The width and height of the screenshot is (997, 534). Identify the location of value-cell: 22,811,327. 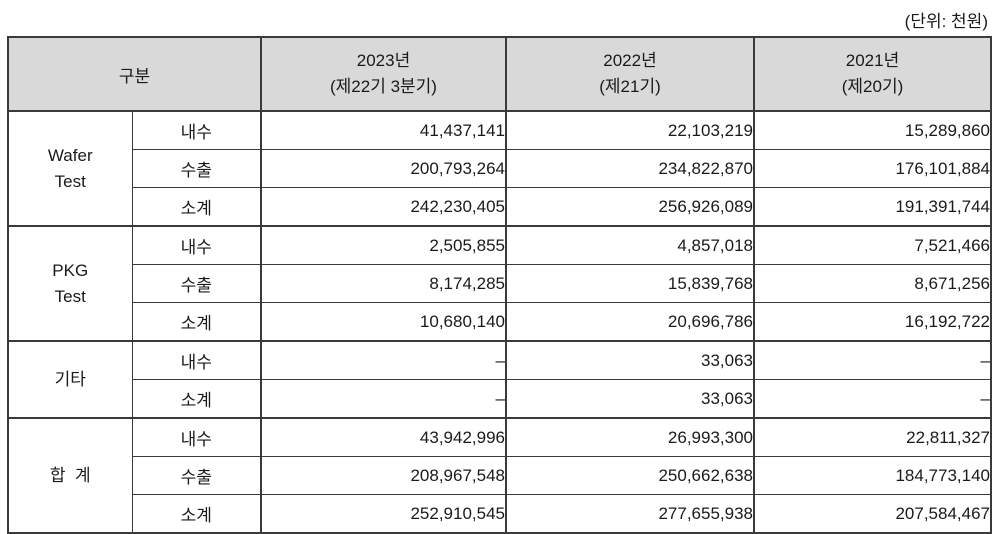
(872, 437).